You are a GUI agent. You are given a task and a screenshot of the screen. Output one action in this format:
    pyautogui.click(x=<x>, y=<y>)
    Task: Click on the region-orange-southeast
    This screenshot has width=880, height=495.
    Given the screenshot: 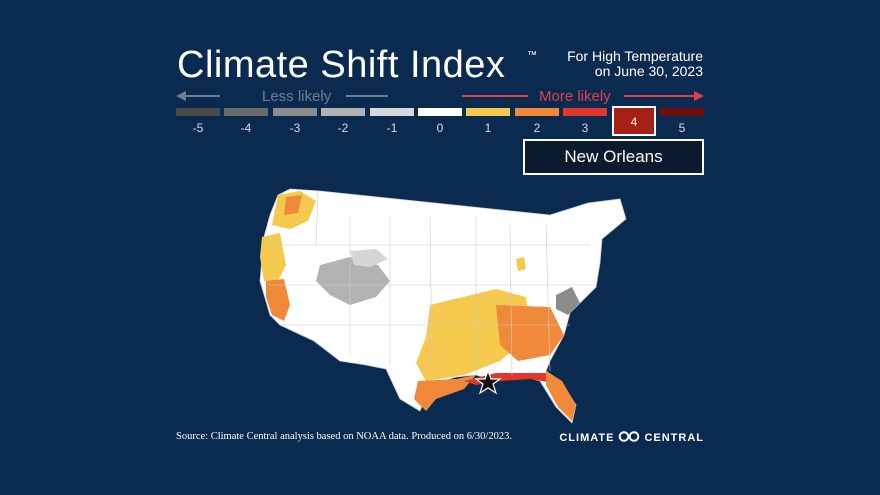 What is the action you would take?
    pyautogui.click(x=530, y=333)
    